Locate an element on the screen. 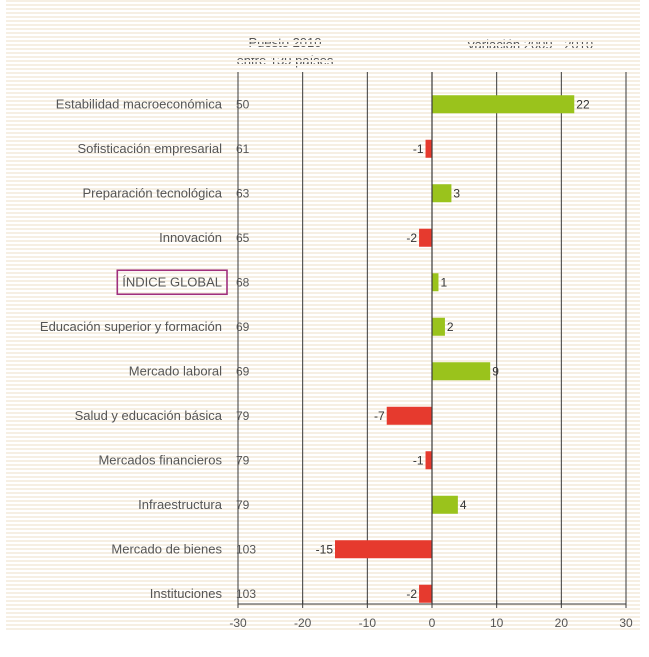  x-tick-label: -10 is located at coordinates (368, 623).